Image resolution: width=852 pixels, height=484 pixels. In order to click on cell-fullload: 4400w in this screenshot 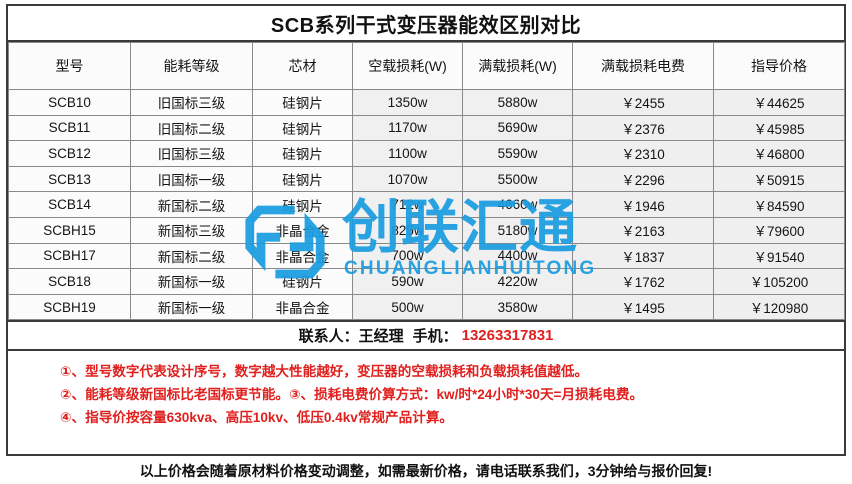, I will do `click(517, 256)`.